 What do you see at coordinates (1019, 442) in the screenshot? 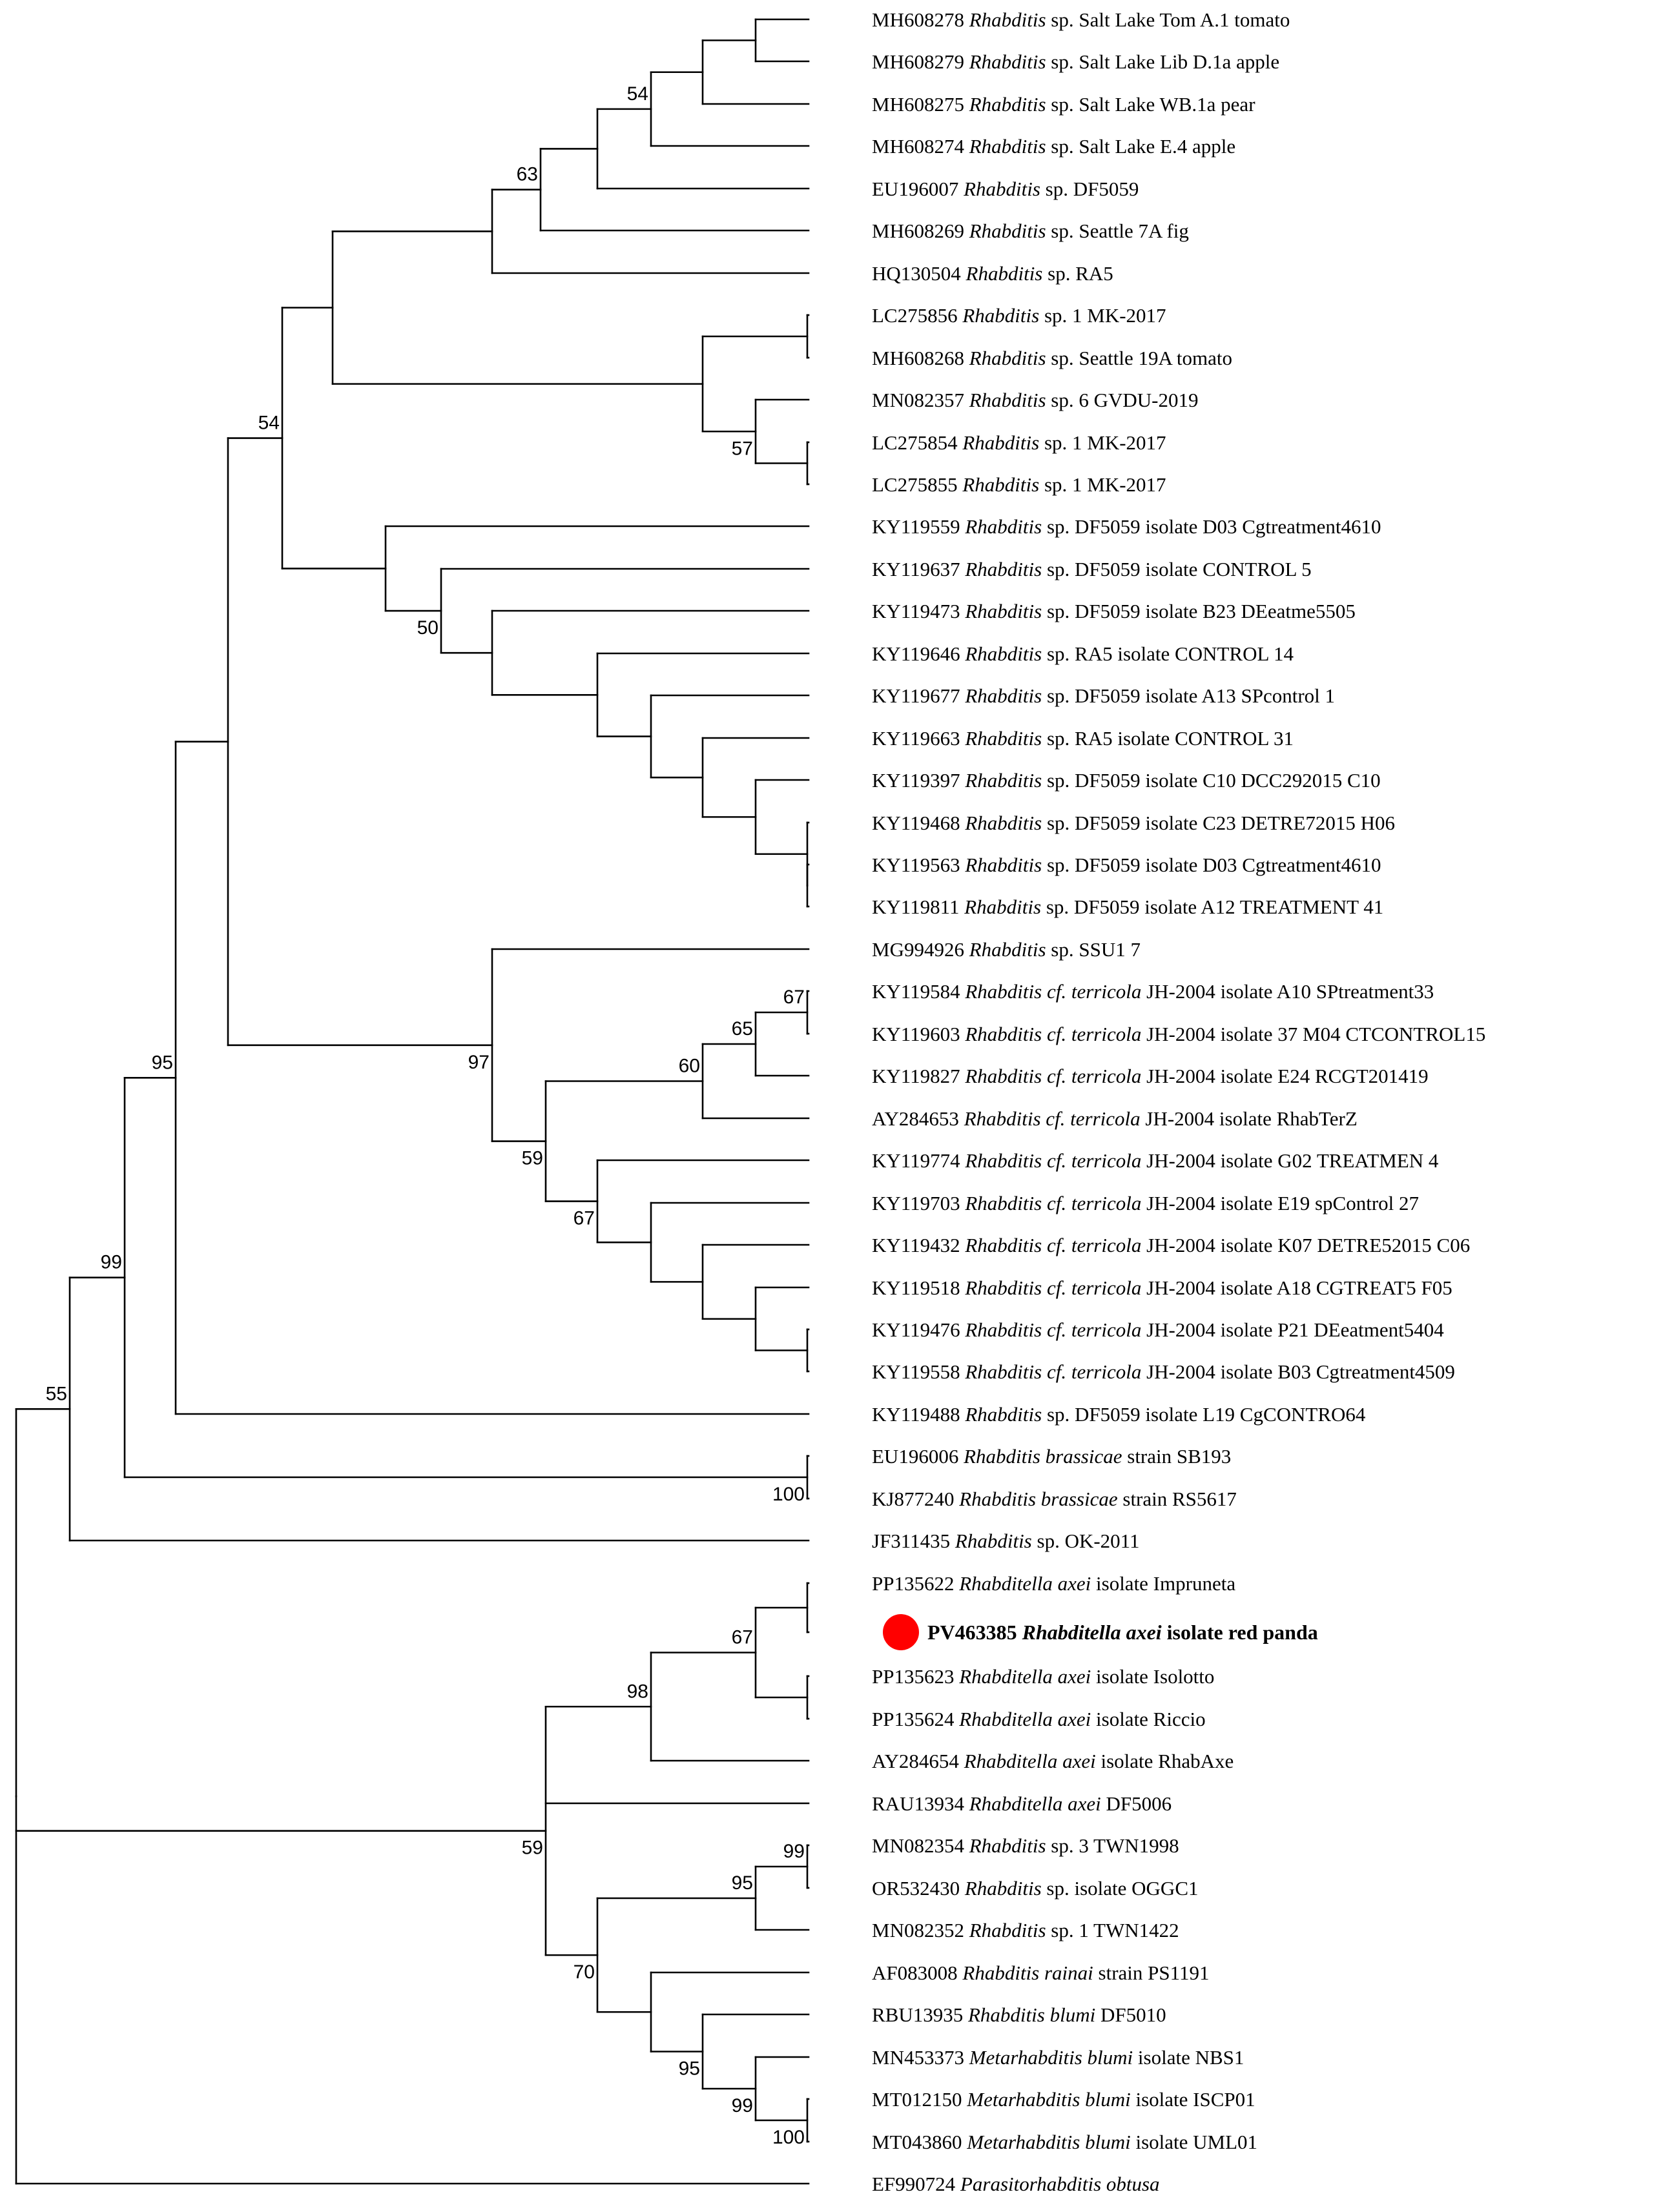
I see `tip-label: LC275854 Rhabditis sp. 1 MK-2017` at bounding box center [1019, 442].